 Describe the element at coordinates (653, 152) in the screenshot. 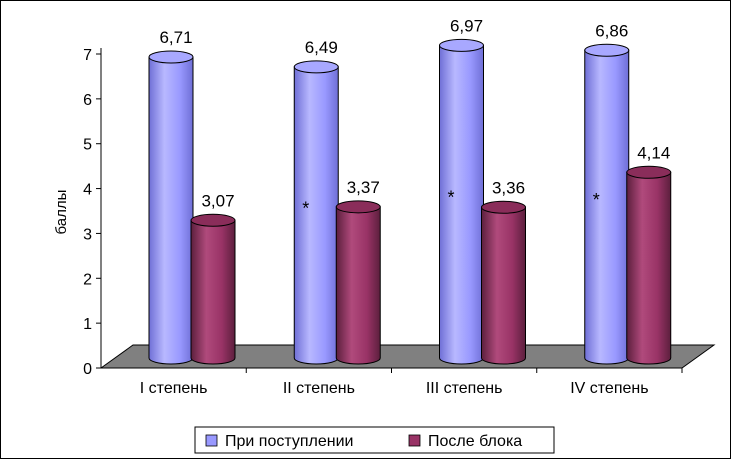

I see `data-label: 4,14` at that location.